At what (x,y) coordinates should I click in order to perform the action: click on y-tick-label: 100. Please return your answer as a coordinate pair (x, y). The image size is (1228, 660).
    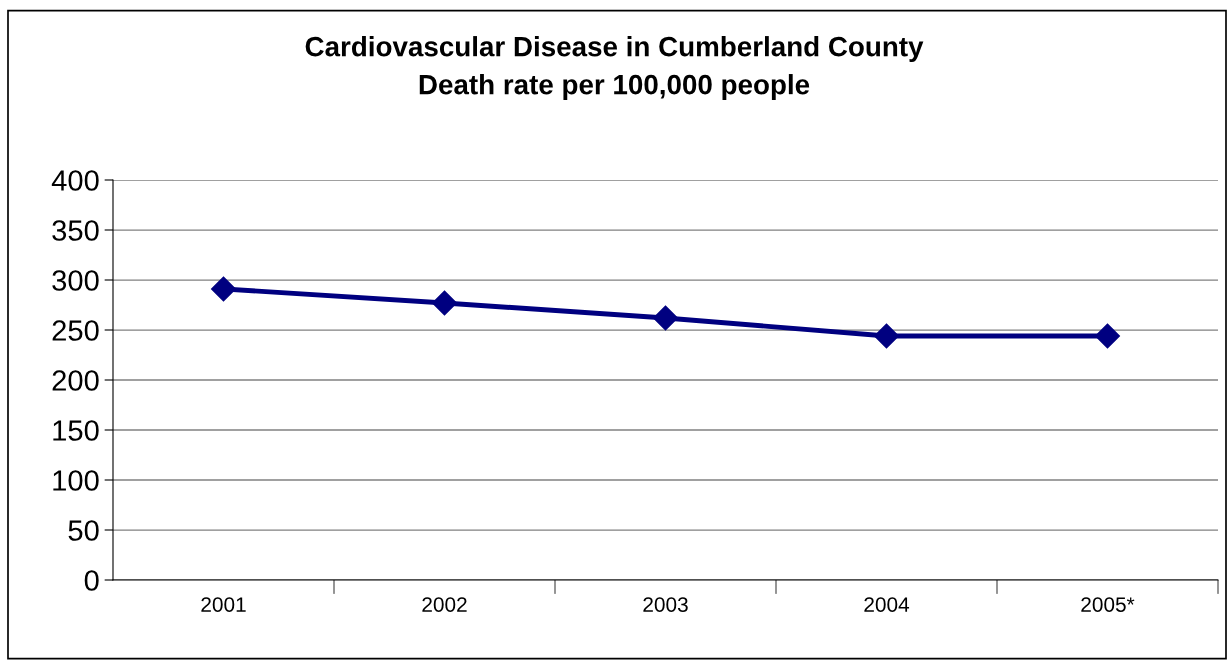
    Looking at the image, I should click on (76, 480).